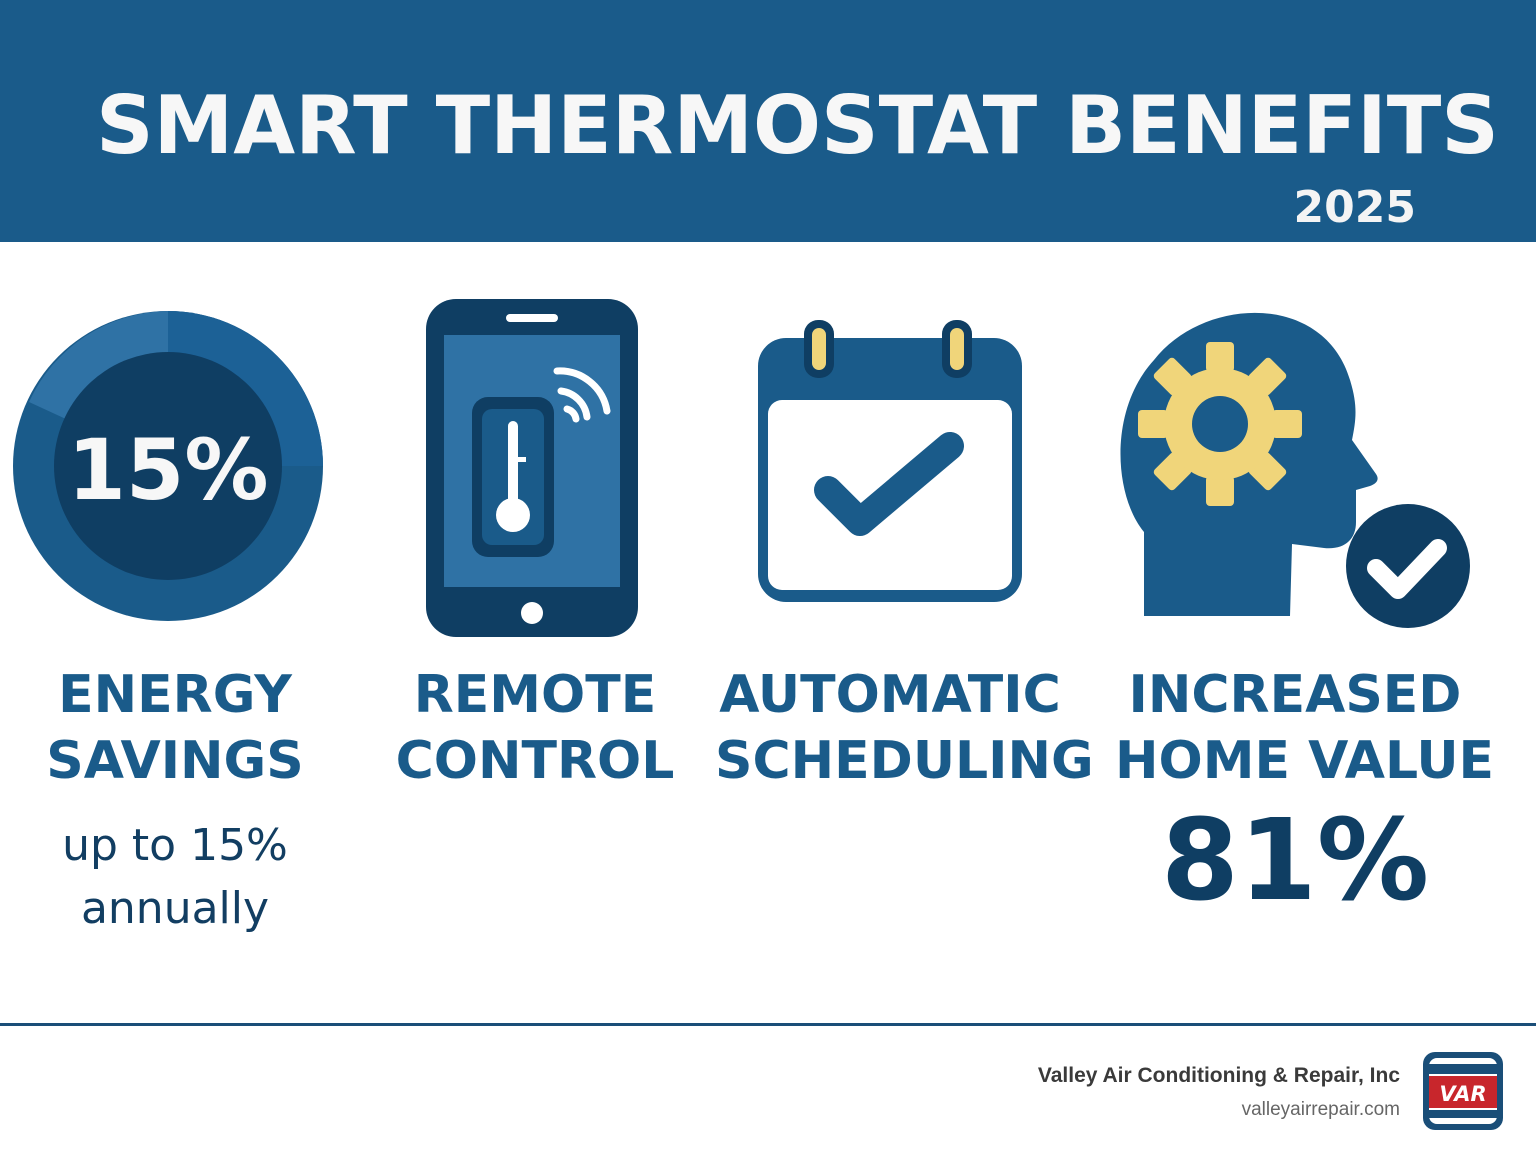 The width and height of the screenshot is (1536, 1154). What do you see at coordinates (175, 695) in the screenshot?
I see `energy-savings-label-line1: ENERGY` at bounding box center [175, 695].